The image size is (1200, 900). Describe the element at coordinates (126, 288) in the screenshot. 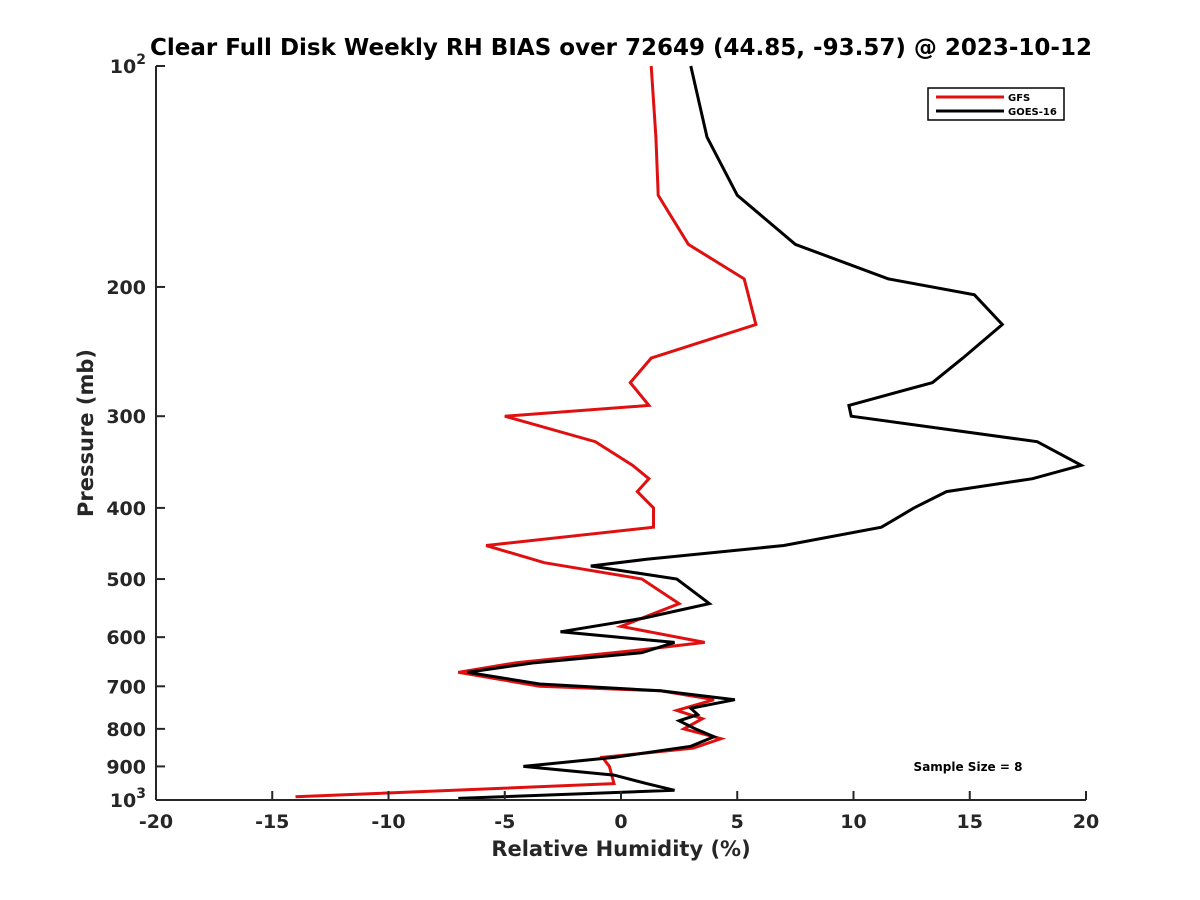

I see `y-tick-label: 200` at that location.